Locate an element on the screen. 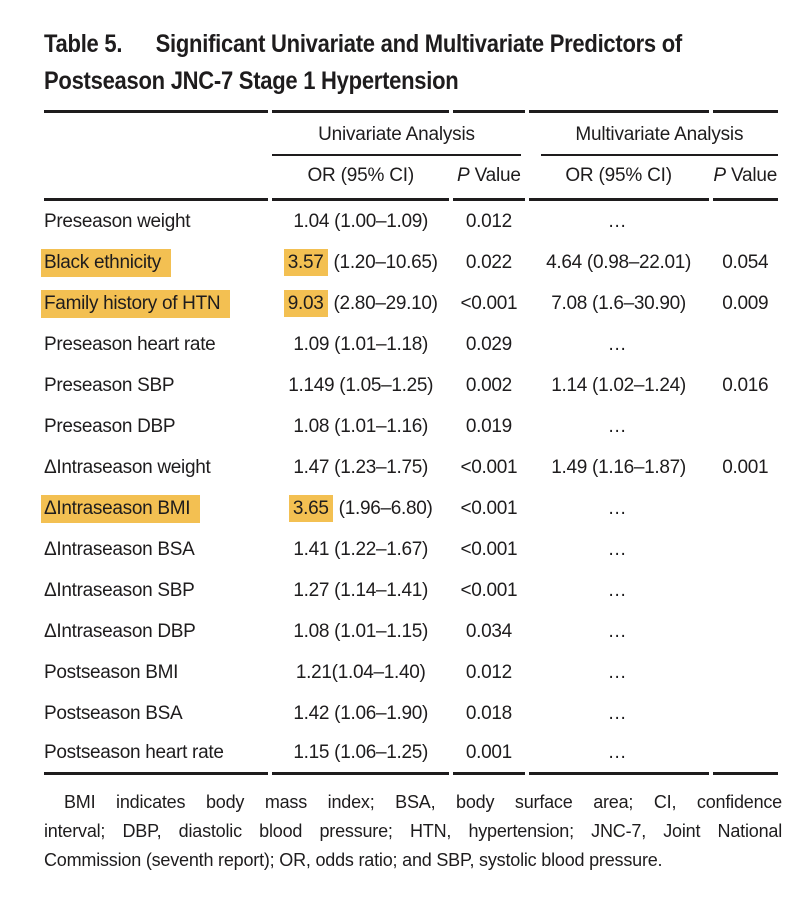  or-value: 1.47 (1.23–1.75) is located at coordinates (361, 467).